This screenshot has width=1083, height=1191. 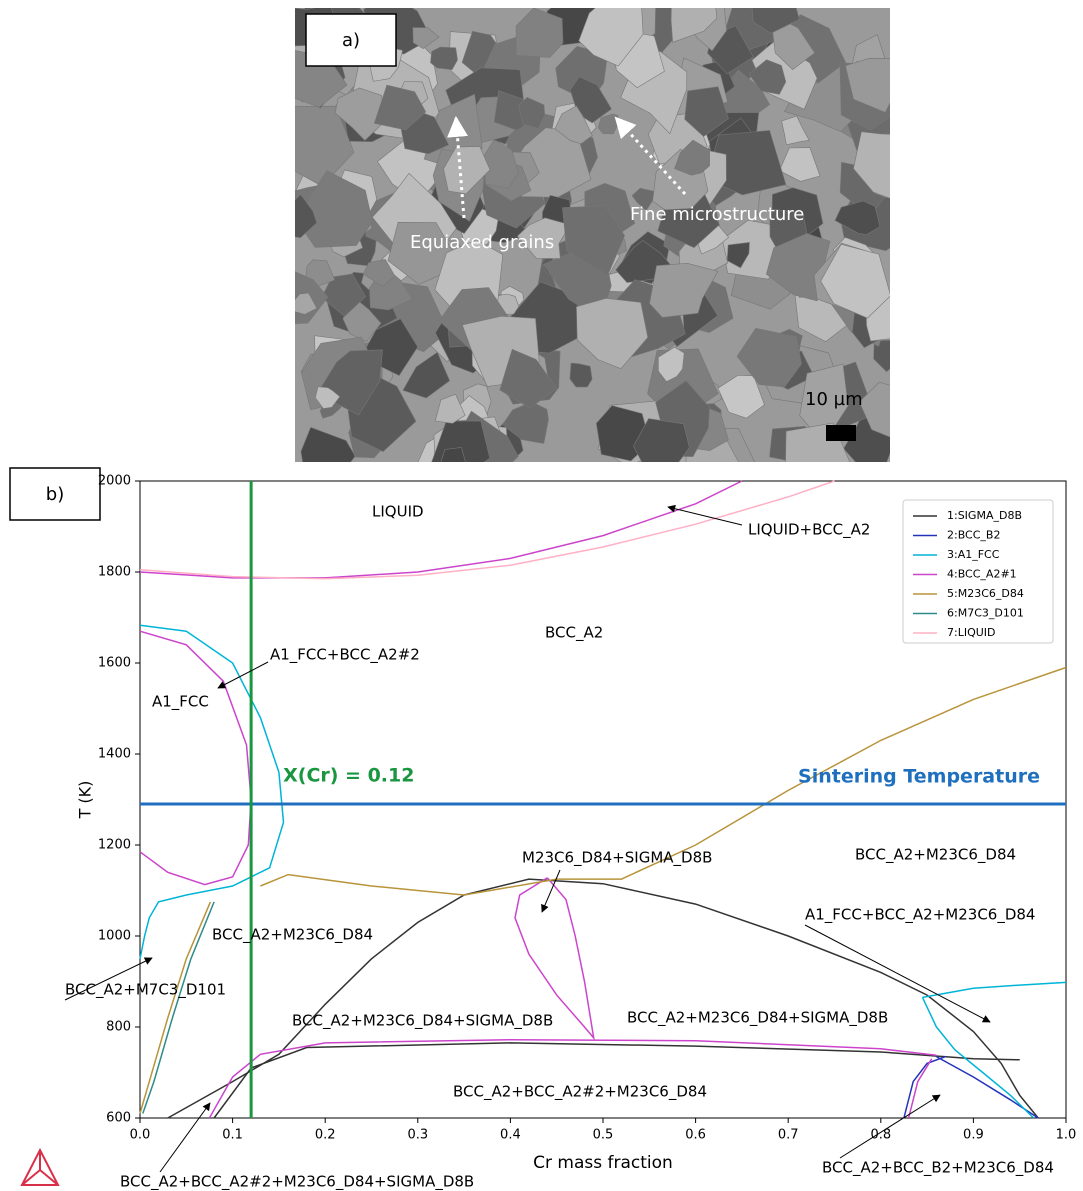 What do you see at coordinates (920, 915) in the screenshot?
I see `annotation: A1_FCC+BCC_A2+M23C6_D84` at bounding box center [920, 915].